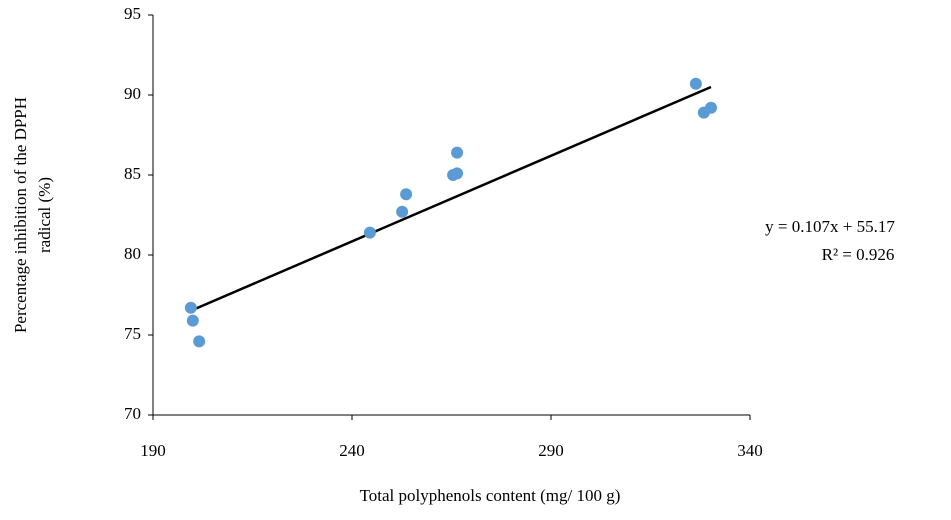 The height and width of the screenshot is (520, 951). Describe the element at coordinates (858, 254) in the screenshot. I see `trend-r2: R² = 0.926` at that location.